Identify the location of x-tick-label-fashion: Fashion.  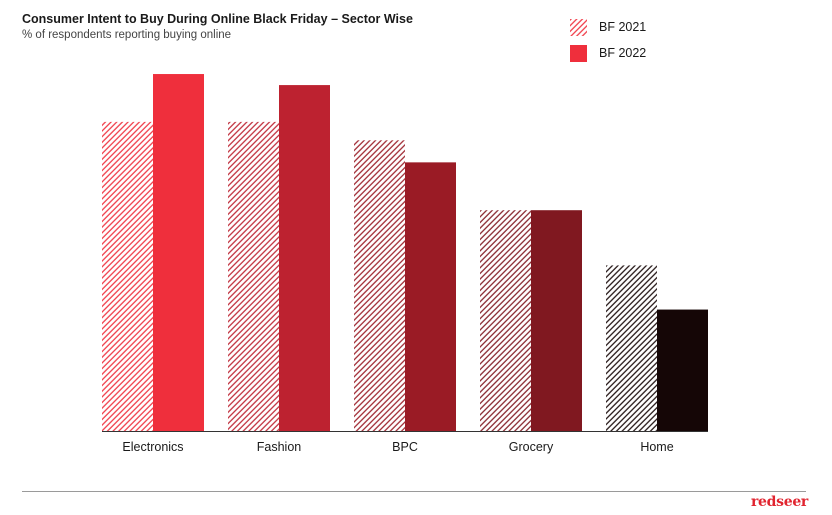
(279, 447).